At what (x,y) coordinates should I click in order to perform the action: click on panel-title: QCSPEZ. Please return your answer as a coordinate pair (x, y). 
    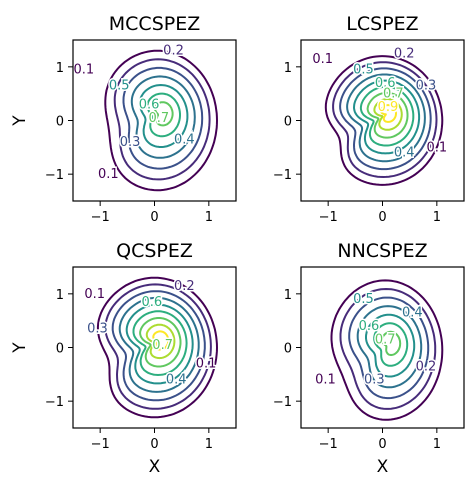
    Looking at the image, I should click on (154, 251).